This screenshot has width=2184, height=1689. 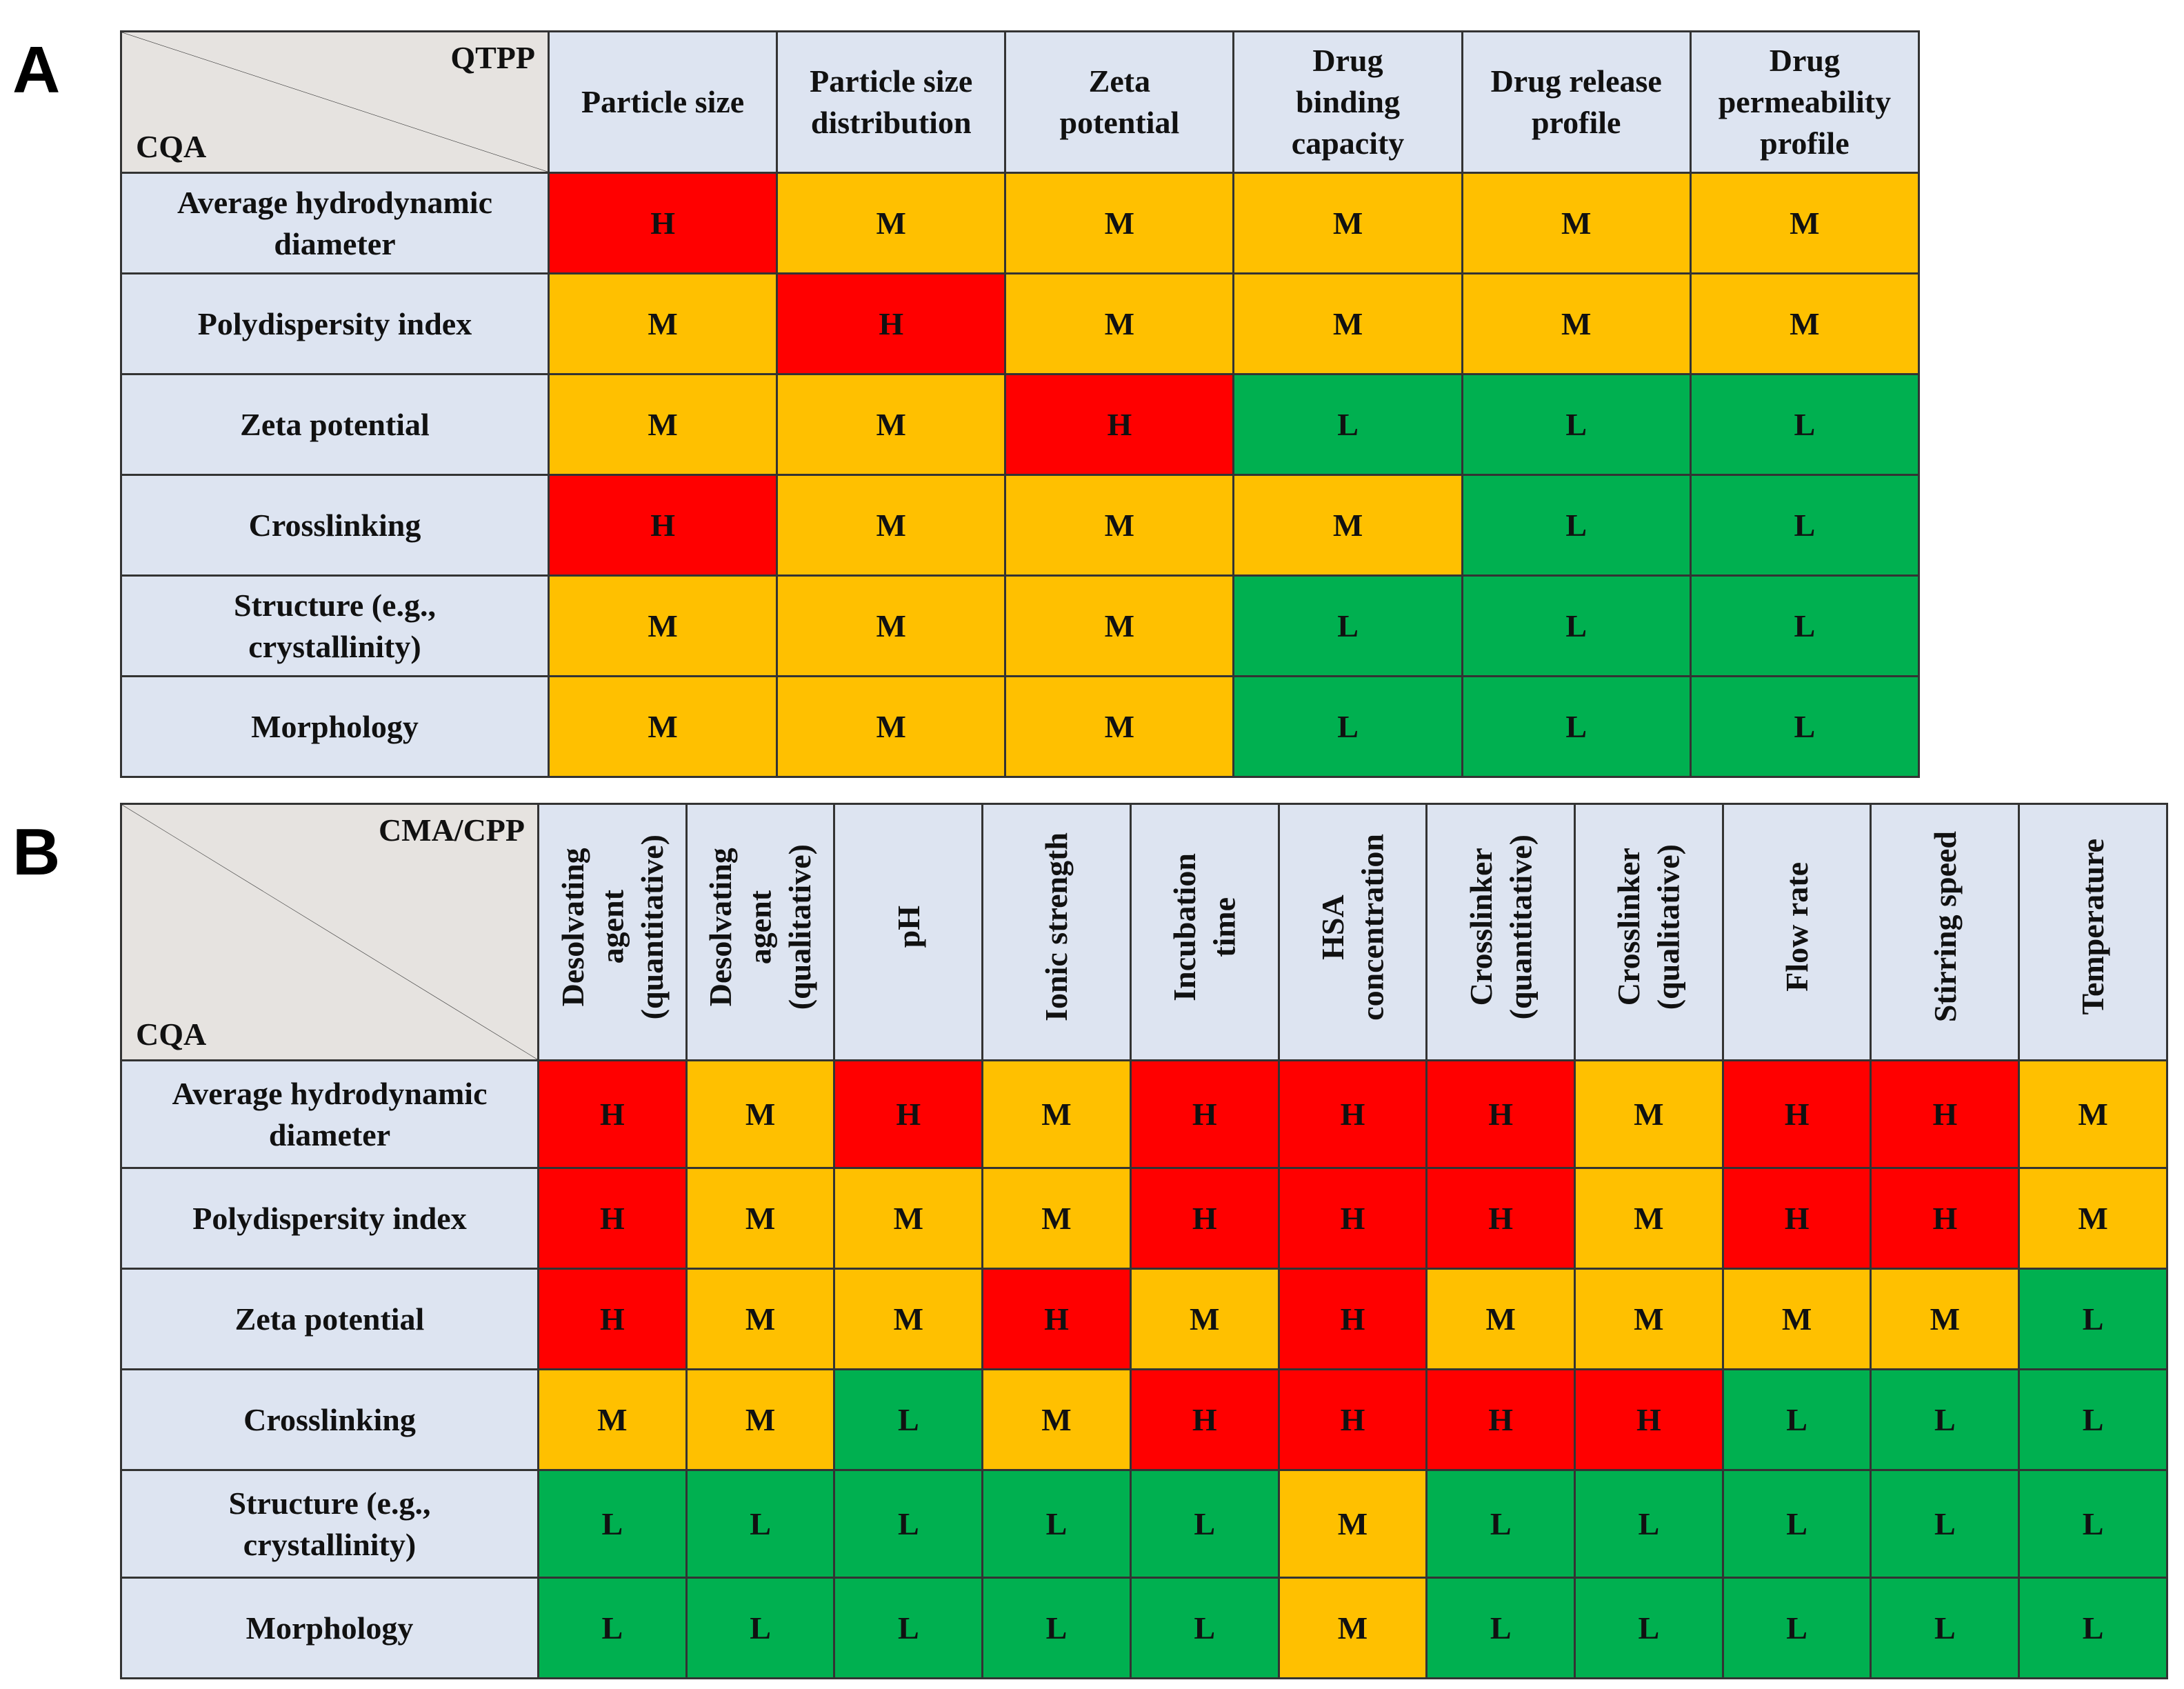 I want to click on row-header-label: Average hydrodynamic diameter, so click(x=334, y=222).